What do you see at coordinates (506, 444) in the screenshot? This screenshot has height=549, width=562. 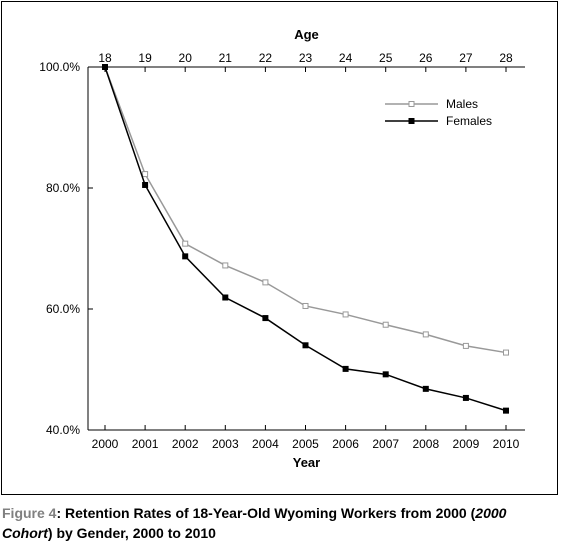 I see `x-tick-label: 2010` at bounding box center [506, 444].